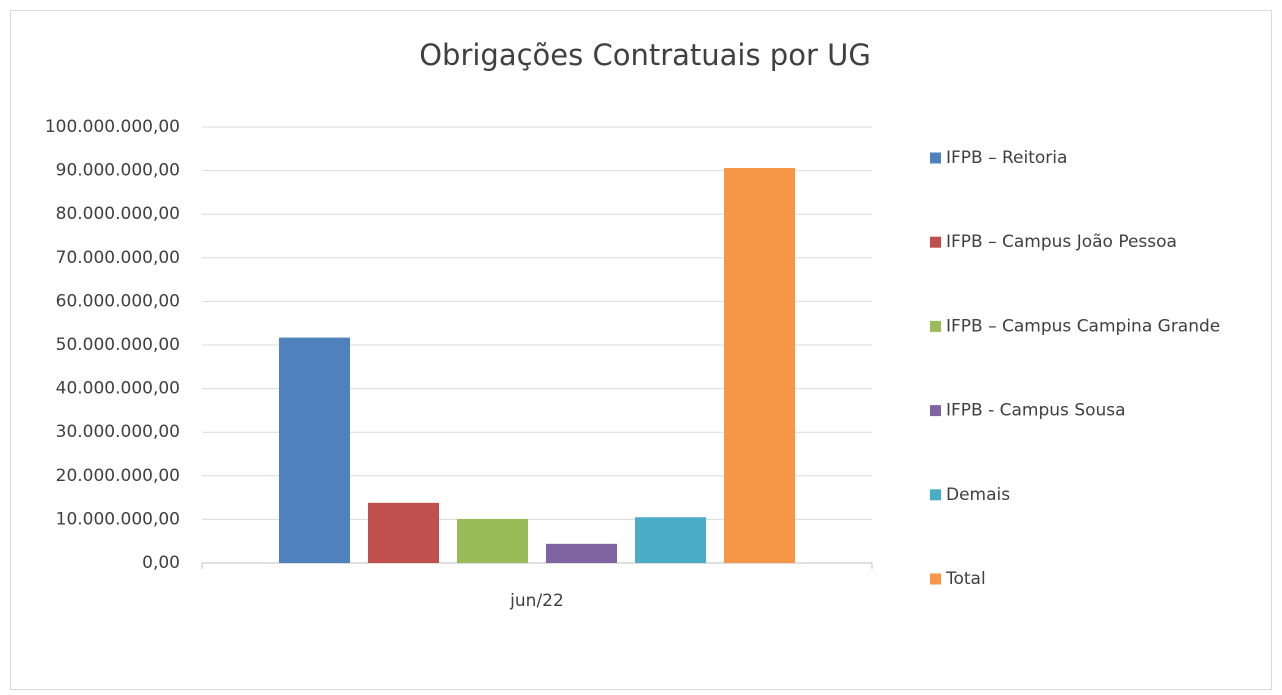 The image size is (1282, 695). What do you see at coordinates (1006, 158) in the screenshot?
I see `legend-label: IFPB – Reitoria` at bounding box center [1006, 158].